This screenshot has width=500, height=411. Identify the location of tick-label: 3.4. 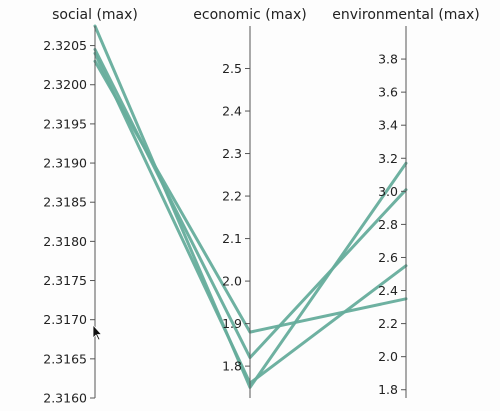
(388, 125).